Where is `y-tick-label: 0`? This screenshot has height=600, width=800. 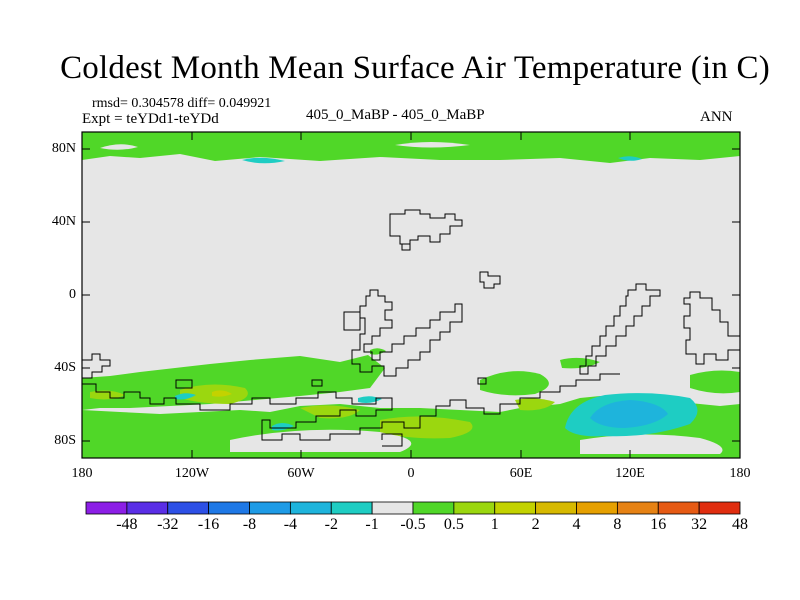
y-tick-label: 0 is located at coordinates (72, 294).